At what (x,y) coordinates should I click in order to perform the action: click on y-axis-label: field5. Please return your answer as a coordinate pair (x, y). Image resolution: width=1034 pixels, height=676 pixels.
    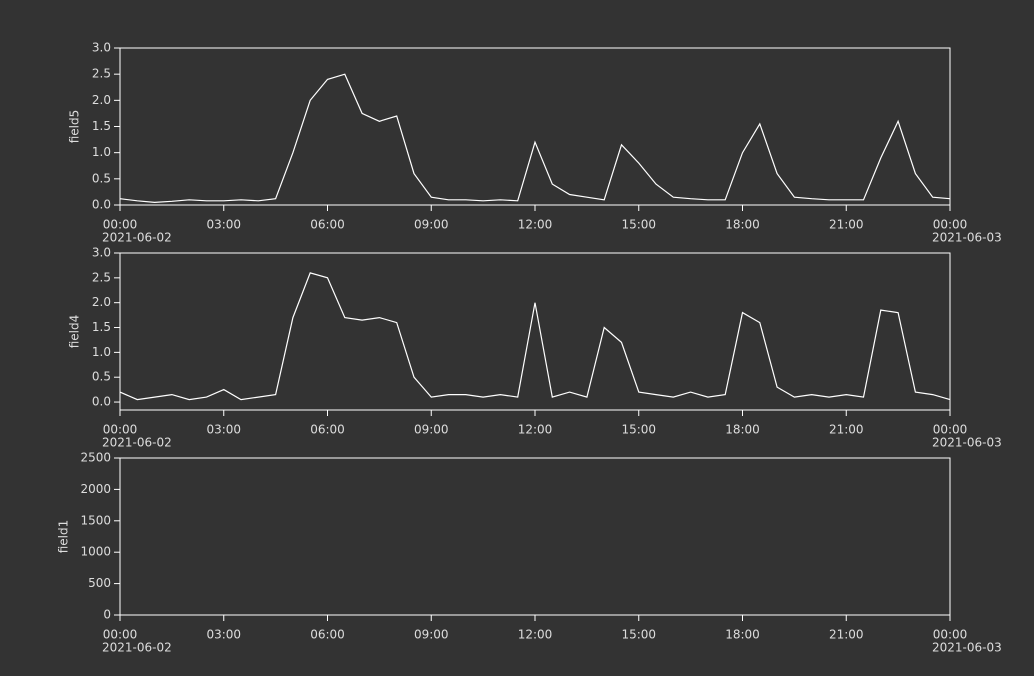
    Looking at the image, I should click on (75, 127).